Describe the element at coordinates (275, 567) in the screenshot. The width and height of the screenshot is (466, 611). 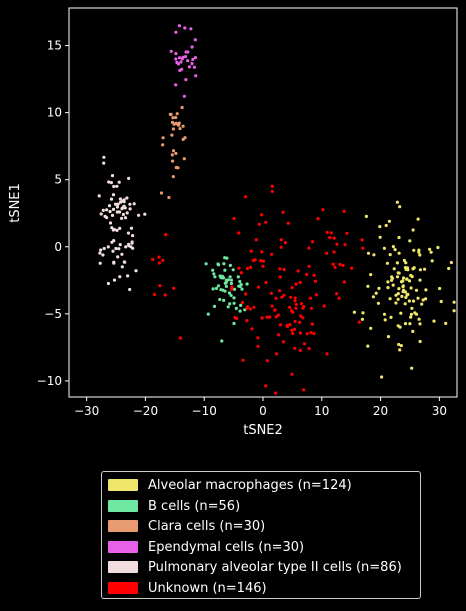
I see `legend-label: Pulmonary alveolar type II cells (n=86)` at that location.